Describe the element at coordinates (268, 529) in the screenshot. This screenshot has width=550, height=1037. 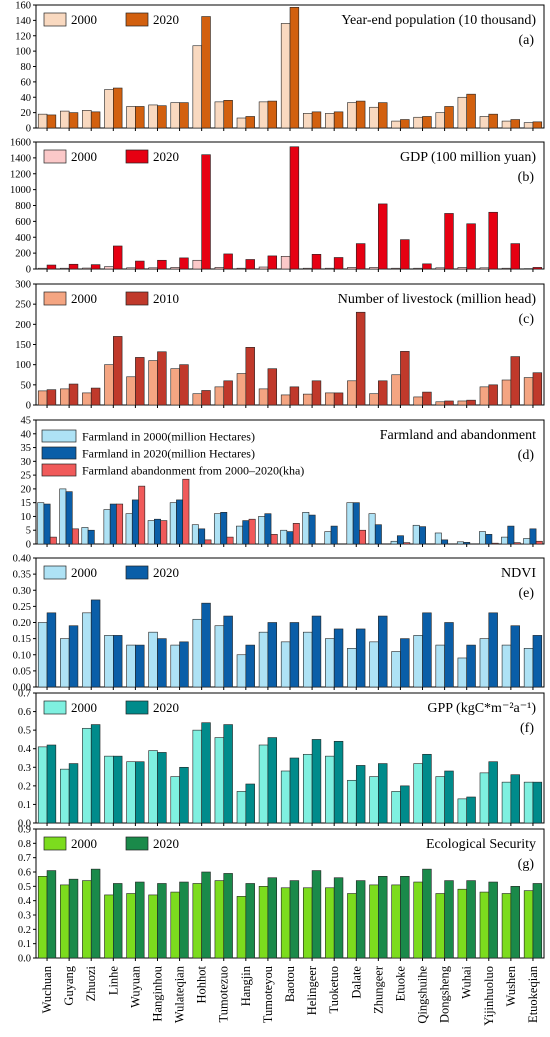
I see `bar-farmland-tumoteyou` at that location.